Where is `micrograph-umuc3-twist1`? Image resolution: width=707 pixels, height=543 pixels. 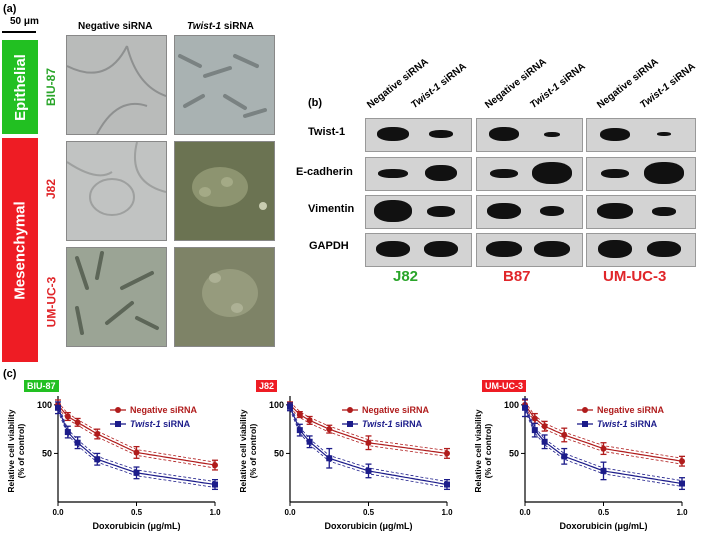
micrograph-umuc3-twist1 is located at coordinates (224, 297).